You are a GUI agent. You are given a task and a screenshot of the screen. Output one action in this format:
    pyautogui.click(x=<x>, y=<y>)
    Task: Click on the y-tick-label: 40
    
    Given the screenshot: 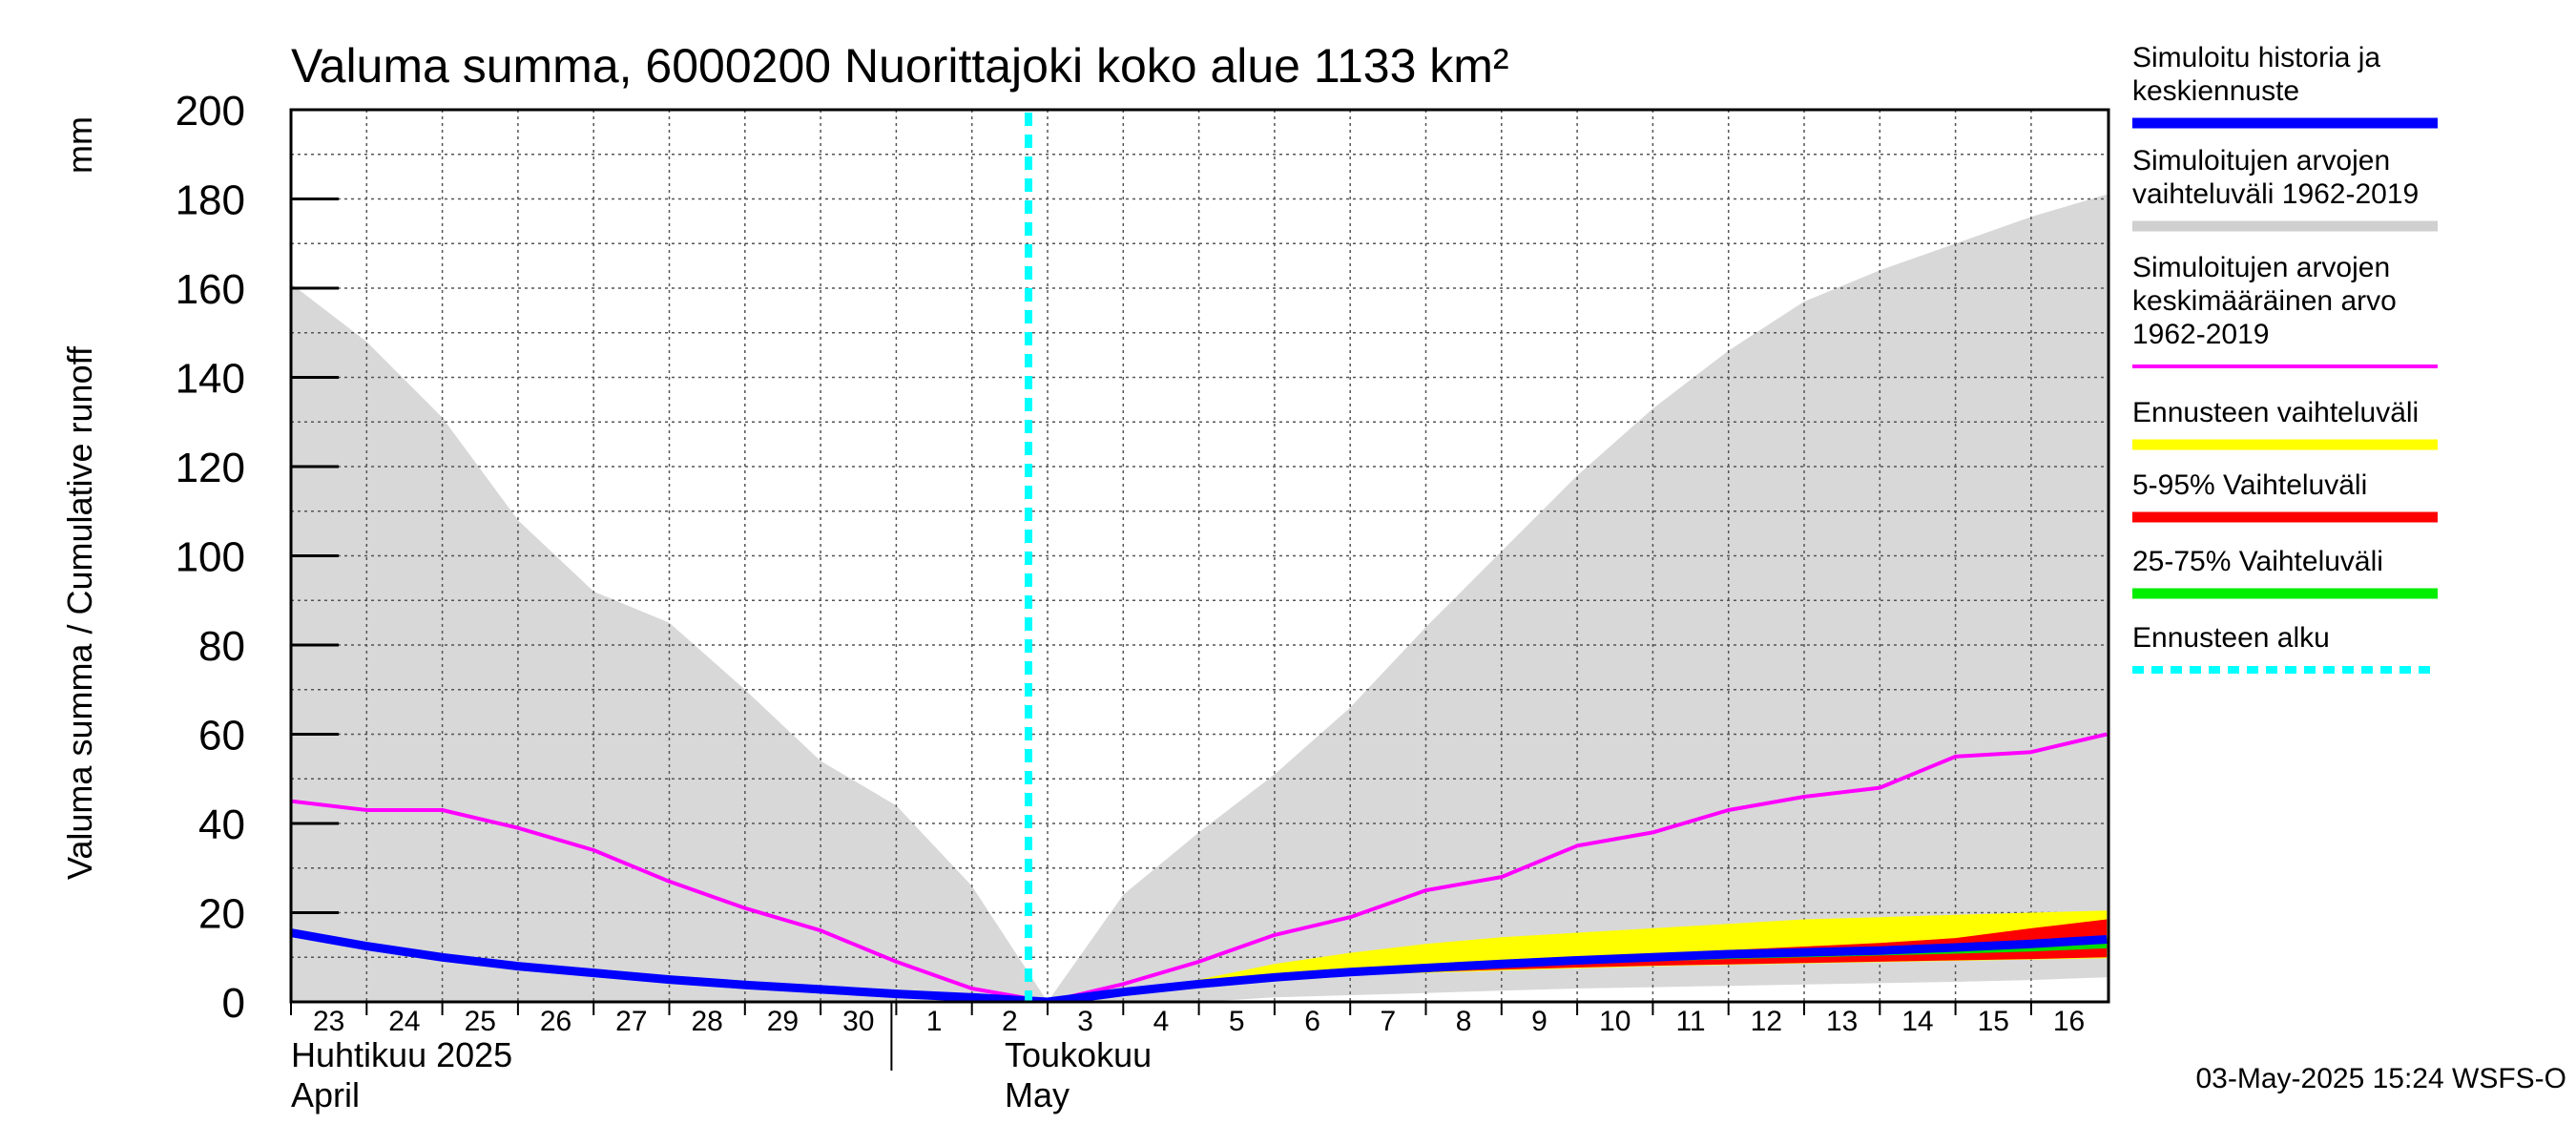 What is the action you would take?
    pyautogui.click(x=221, y=825)
    